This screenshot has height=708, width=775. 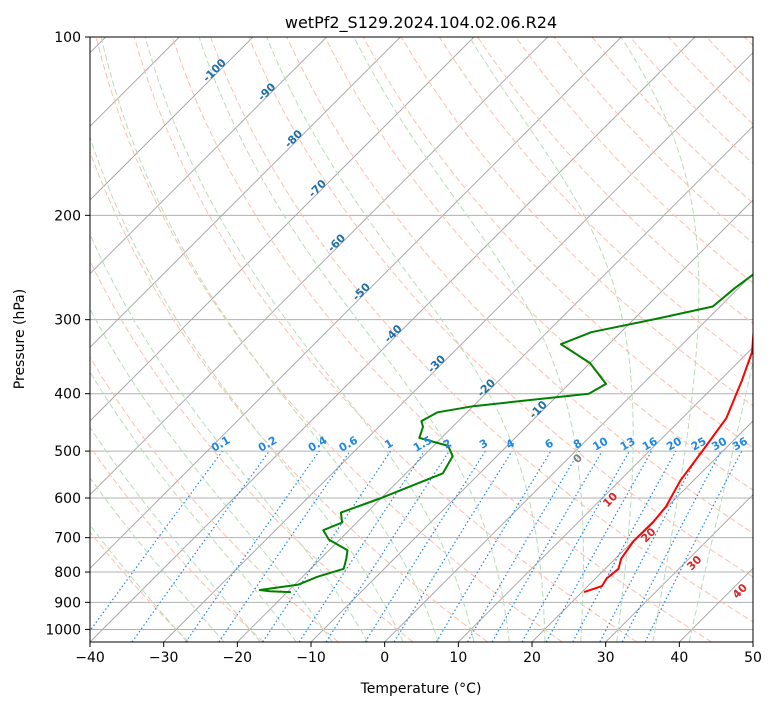 What do you see at coordinates (164, 658) in the screenshot?
I see `x-tick-label: −30` at bounding box center [164, 658].